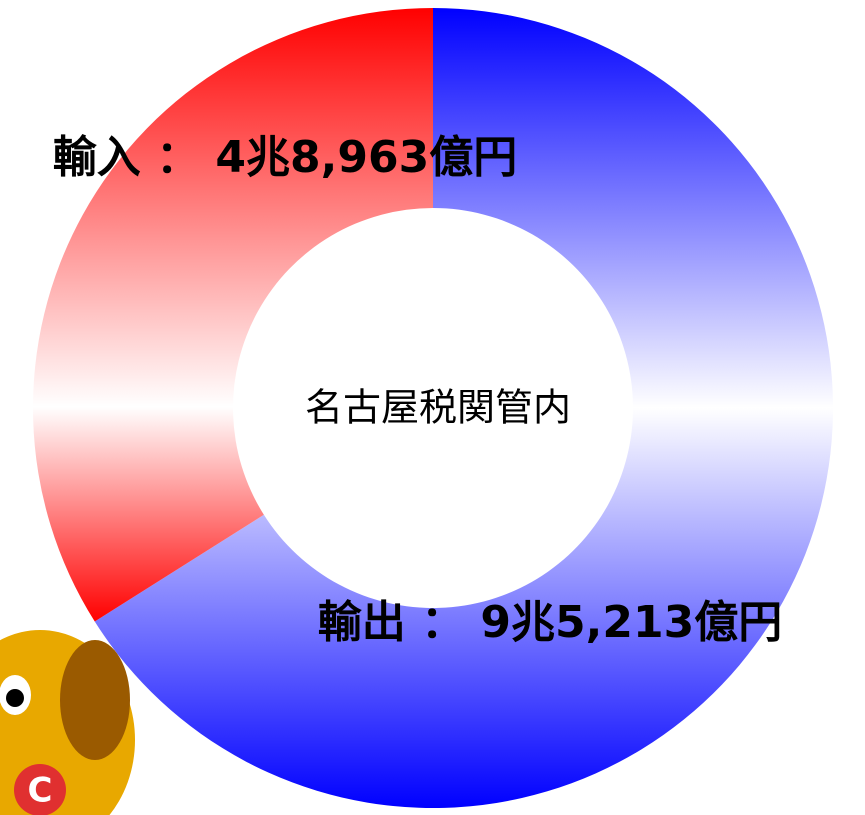  What do you see at coordinates (67, 722) in the screenshot?
I see `mascot: C` at bounding box center [67, 722].